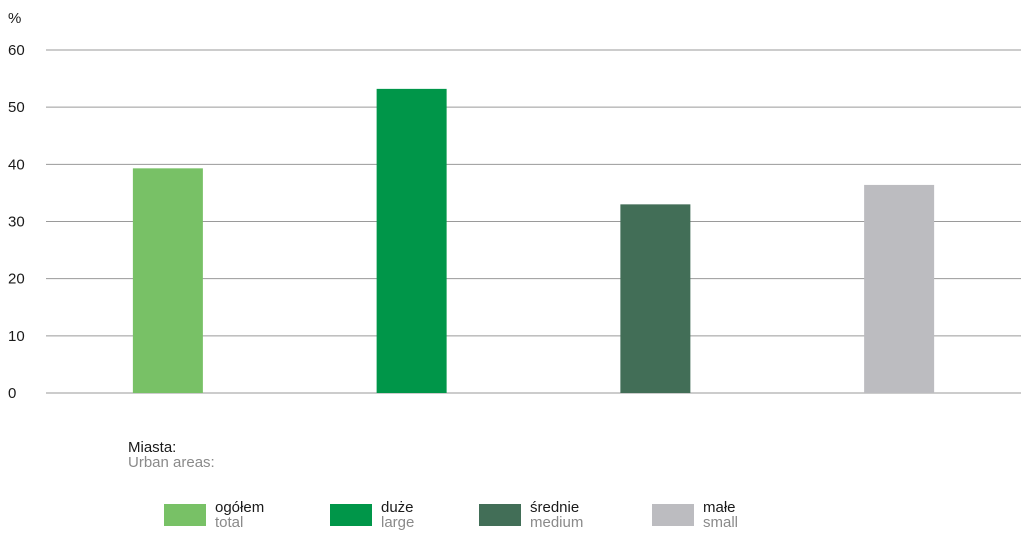 This screenshot has width=1025, height=534. Describe the element at coordinates (899, 288) in the screenshot. I see `bar-małe` at that location.